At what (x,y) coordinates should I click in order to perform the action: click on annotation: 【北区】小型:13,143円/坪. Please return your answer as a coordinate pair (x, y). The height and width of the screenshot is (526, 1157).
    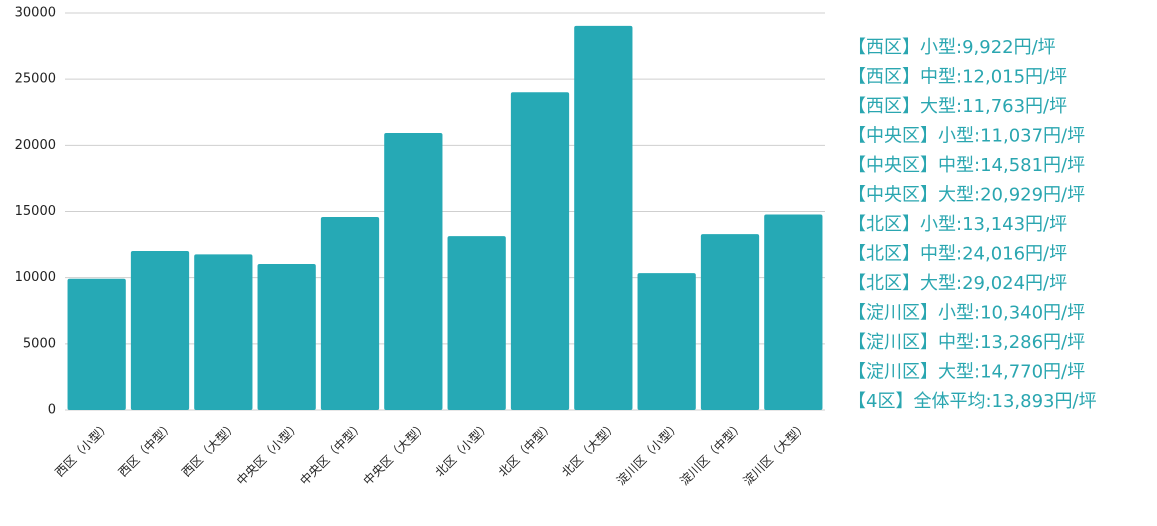
    Looking at the image, I should click on (957, 224).